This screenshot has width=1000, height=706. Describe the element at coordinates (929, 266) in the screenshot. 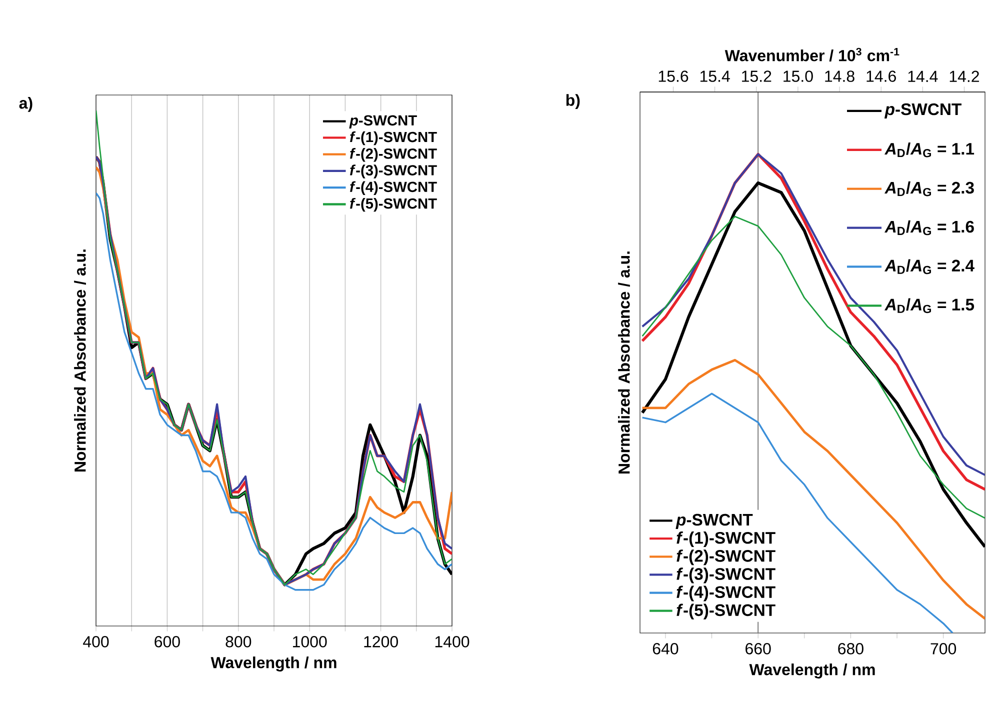

I see `annotation: A$_{D}$/A$_{G}$ = 2.4` at that location.